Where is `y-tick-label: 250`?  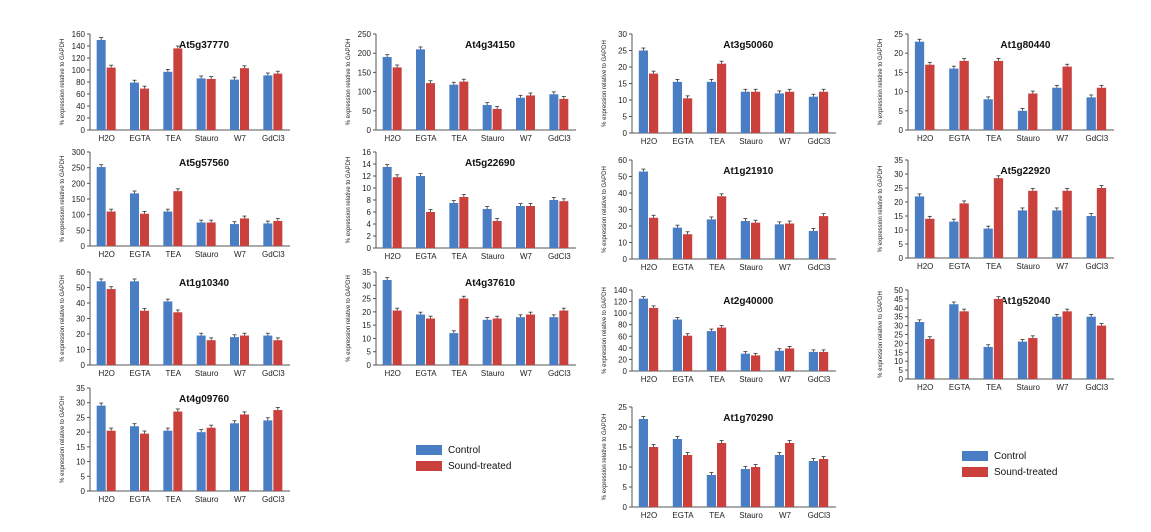
y-tick-label: 250 is located at coordinates (365, 34).